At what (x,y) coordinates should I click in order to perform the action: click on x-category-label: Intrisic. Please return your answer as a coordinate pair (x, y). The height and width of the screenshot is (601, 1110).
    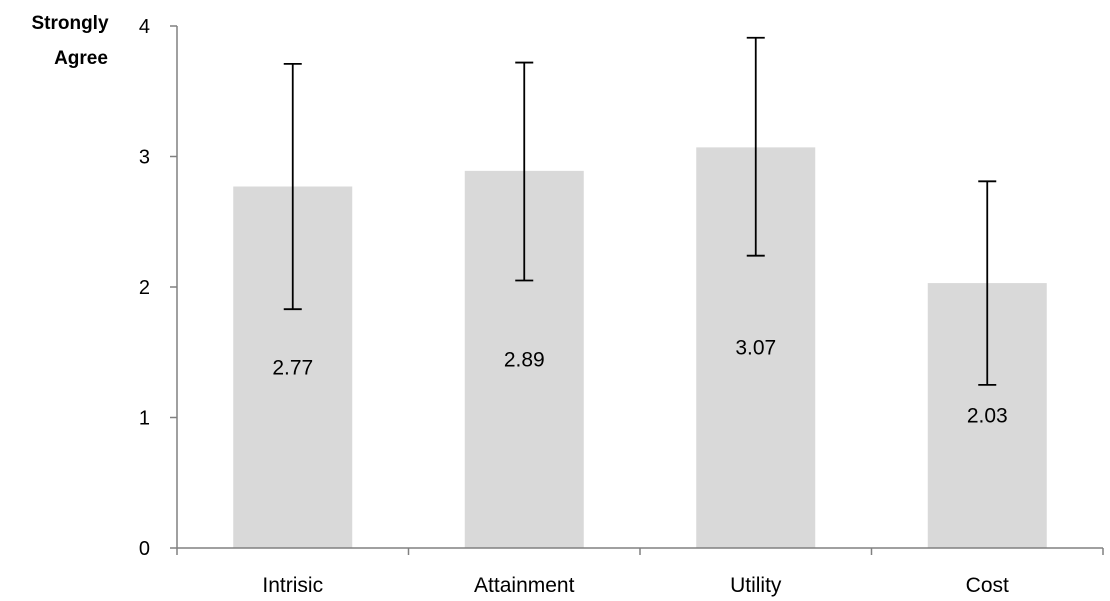
    Looking at the image, I should click on (292, 585).